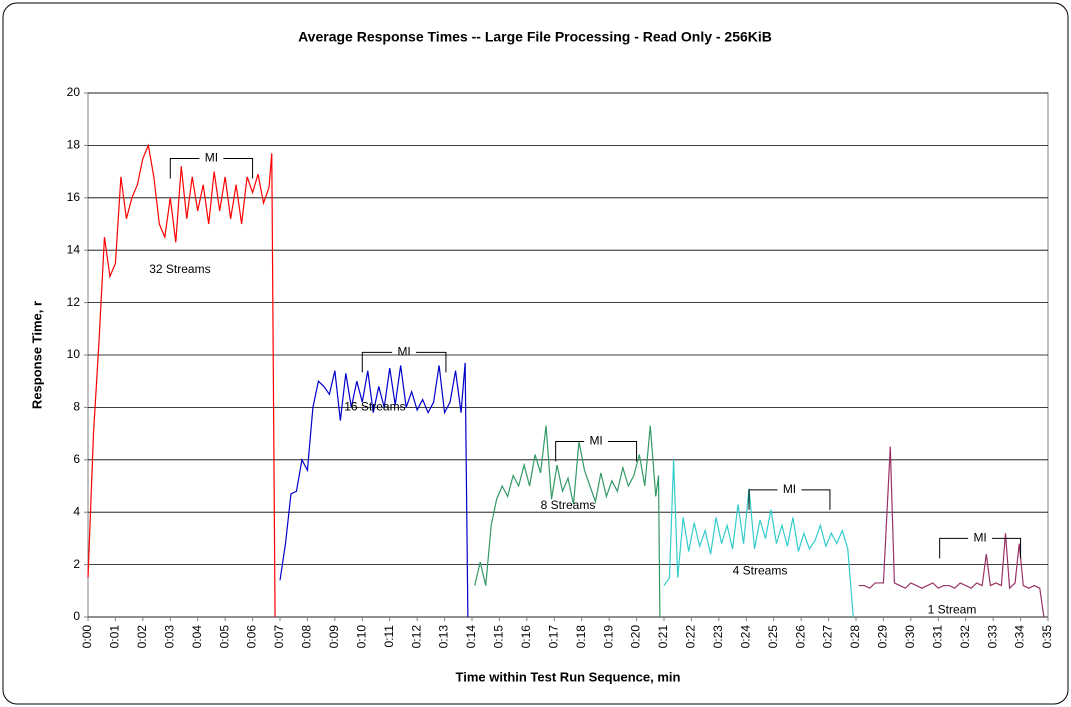 The height and width of the screenshot is (707, 1071). I want to click on x-tick-label: 0:19, so click(608, 637).